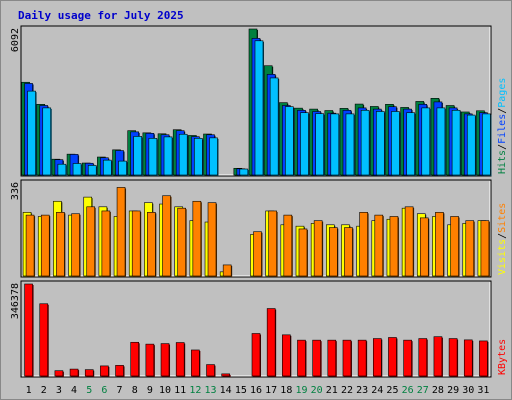  Describe the element at coordinates (502, 218) in the screenshot. I see `legend-item: Sites` at that location.